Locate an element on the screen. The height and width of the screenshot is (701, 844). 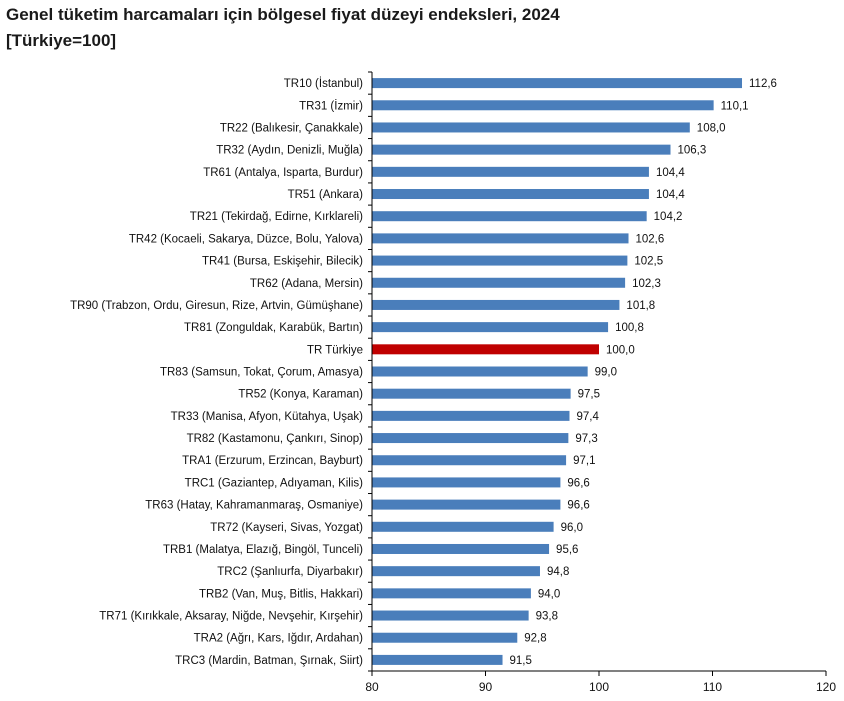
category-label-tr41: TR41 (Bursa, Eskişehir, Bilecik) is located at coordinates (282, 262).